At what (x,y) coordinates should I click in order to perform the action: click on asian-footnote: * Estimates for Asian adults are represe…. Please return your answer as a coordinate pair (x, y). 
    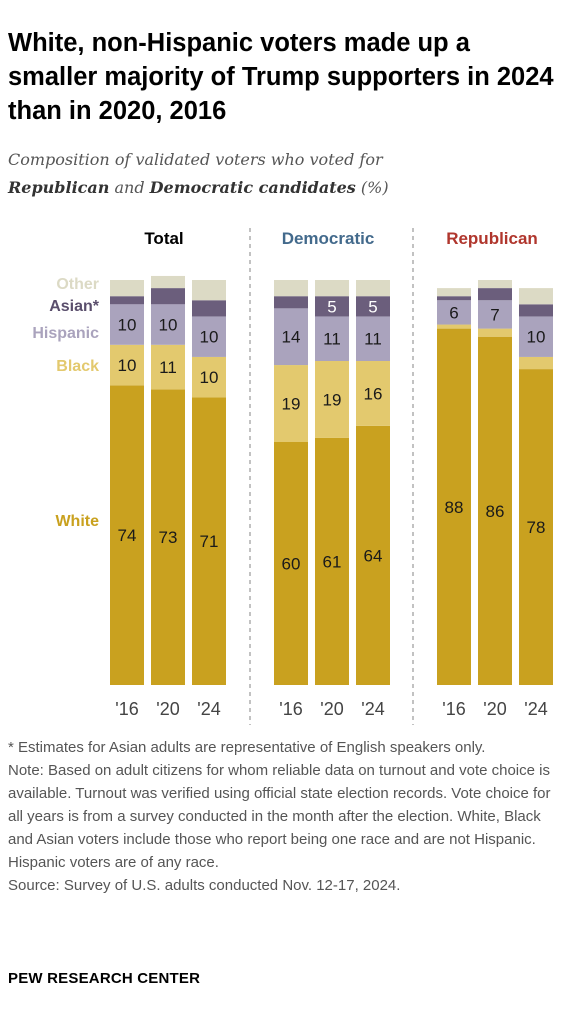
    Looking at the image, I should click on (247, 747).